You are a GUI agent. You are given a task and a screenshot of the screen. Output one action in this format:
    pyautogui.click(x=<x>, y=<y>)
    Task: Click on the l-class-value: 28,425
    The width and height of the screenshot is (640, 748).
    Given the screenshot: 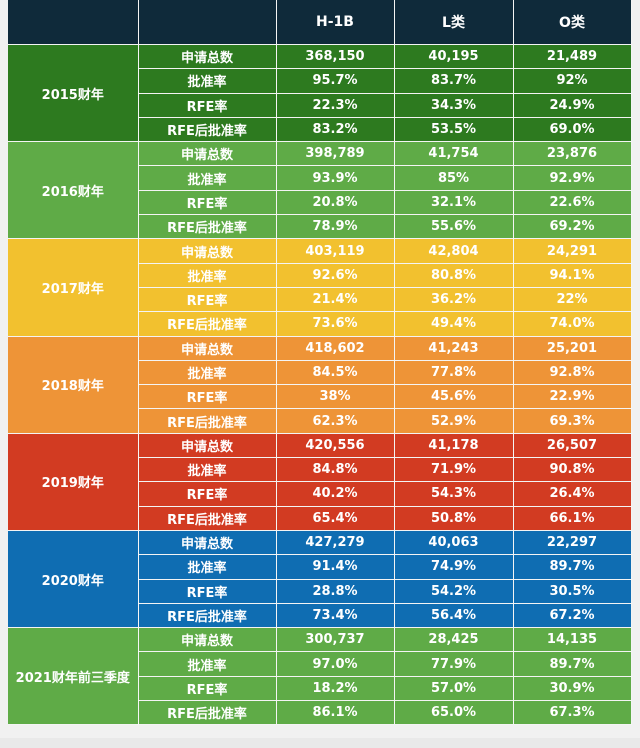 What is the action you would take?
    pyautogui.click(x=454, y=640)
    